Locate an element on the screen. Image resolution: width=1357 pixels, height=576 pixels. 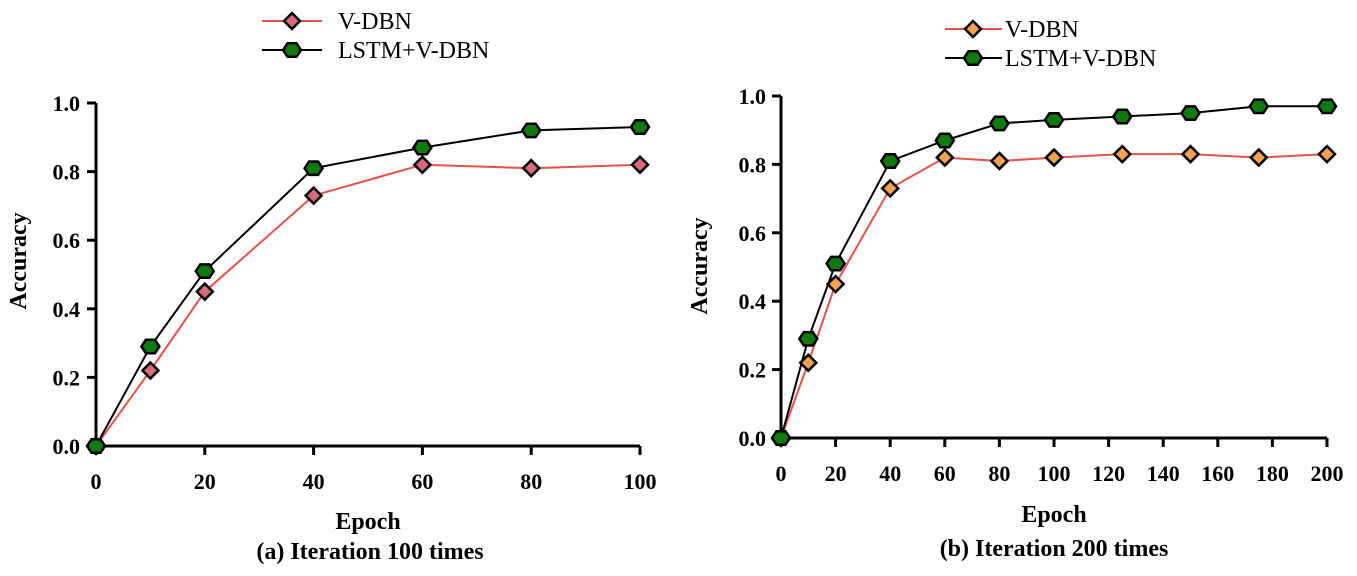
x-tick-labels: 0 20 40 60 80 100 120 140 160 180 200 is located at coordinates (1060, 473).